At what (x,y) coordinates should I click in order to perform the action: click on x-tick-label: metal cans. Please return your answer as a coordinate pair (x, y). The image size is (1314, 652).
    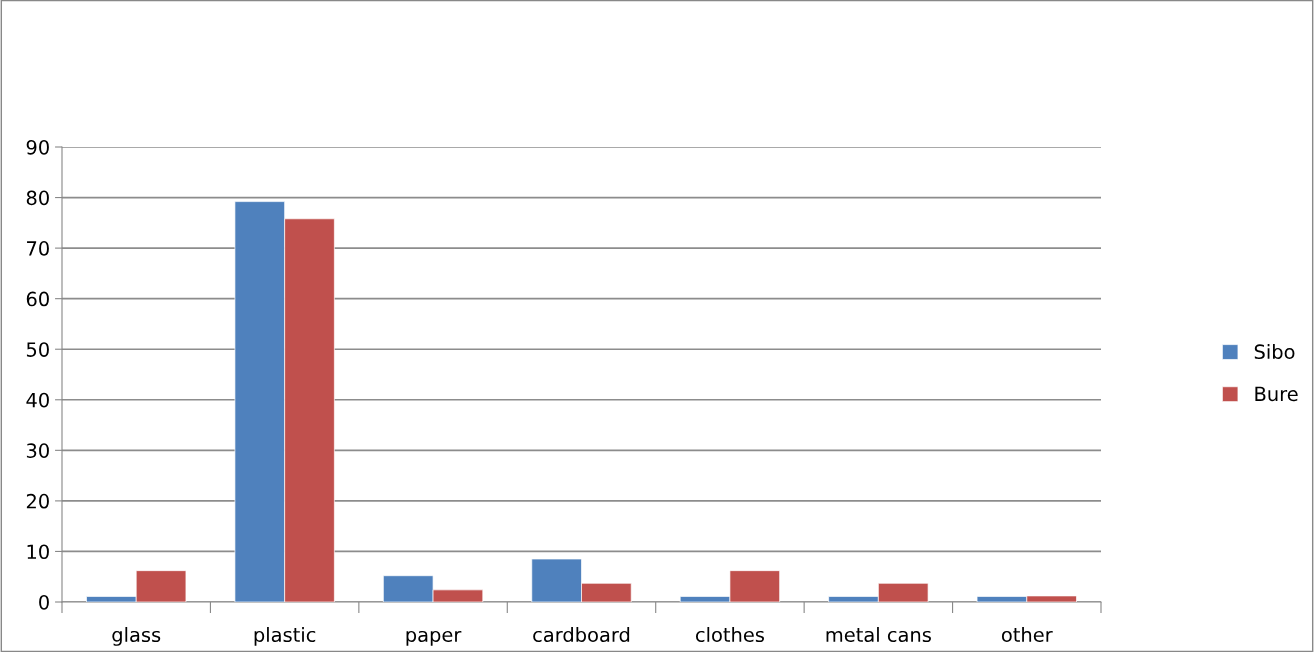
    Looking at the image, I should click on (878, 635).